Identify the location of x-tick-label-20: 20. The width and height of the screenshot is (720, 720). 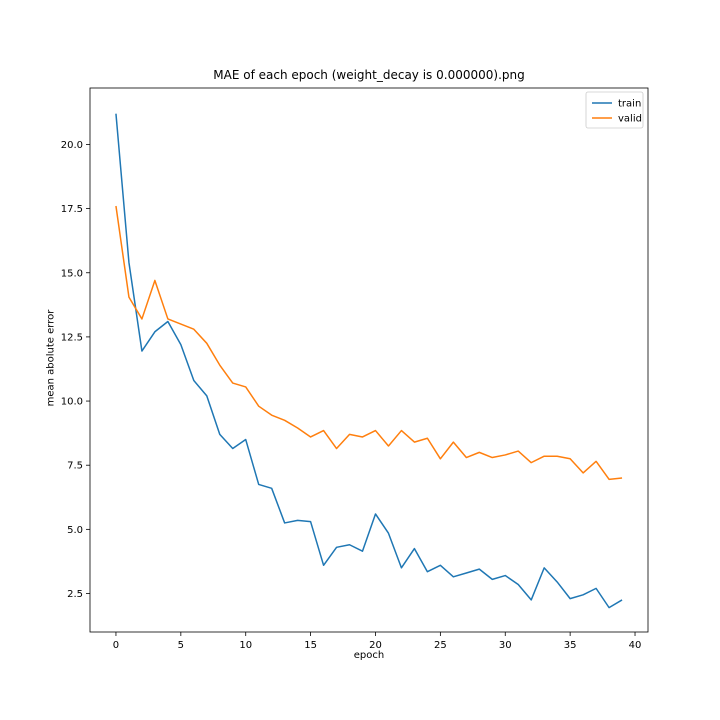
(375, 645).